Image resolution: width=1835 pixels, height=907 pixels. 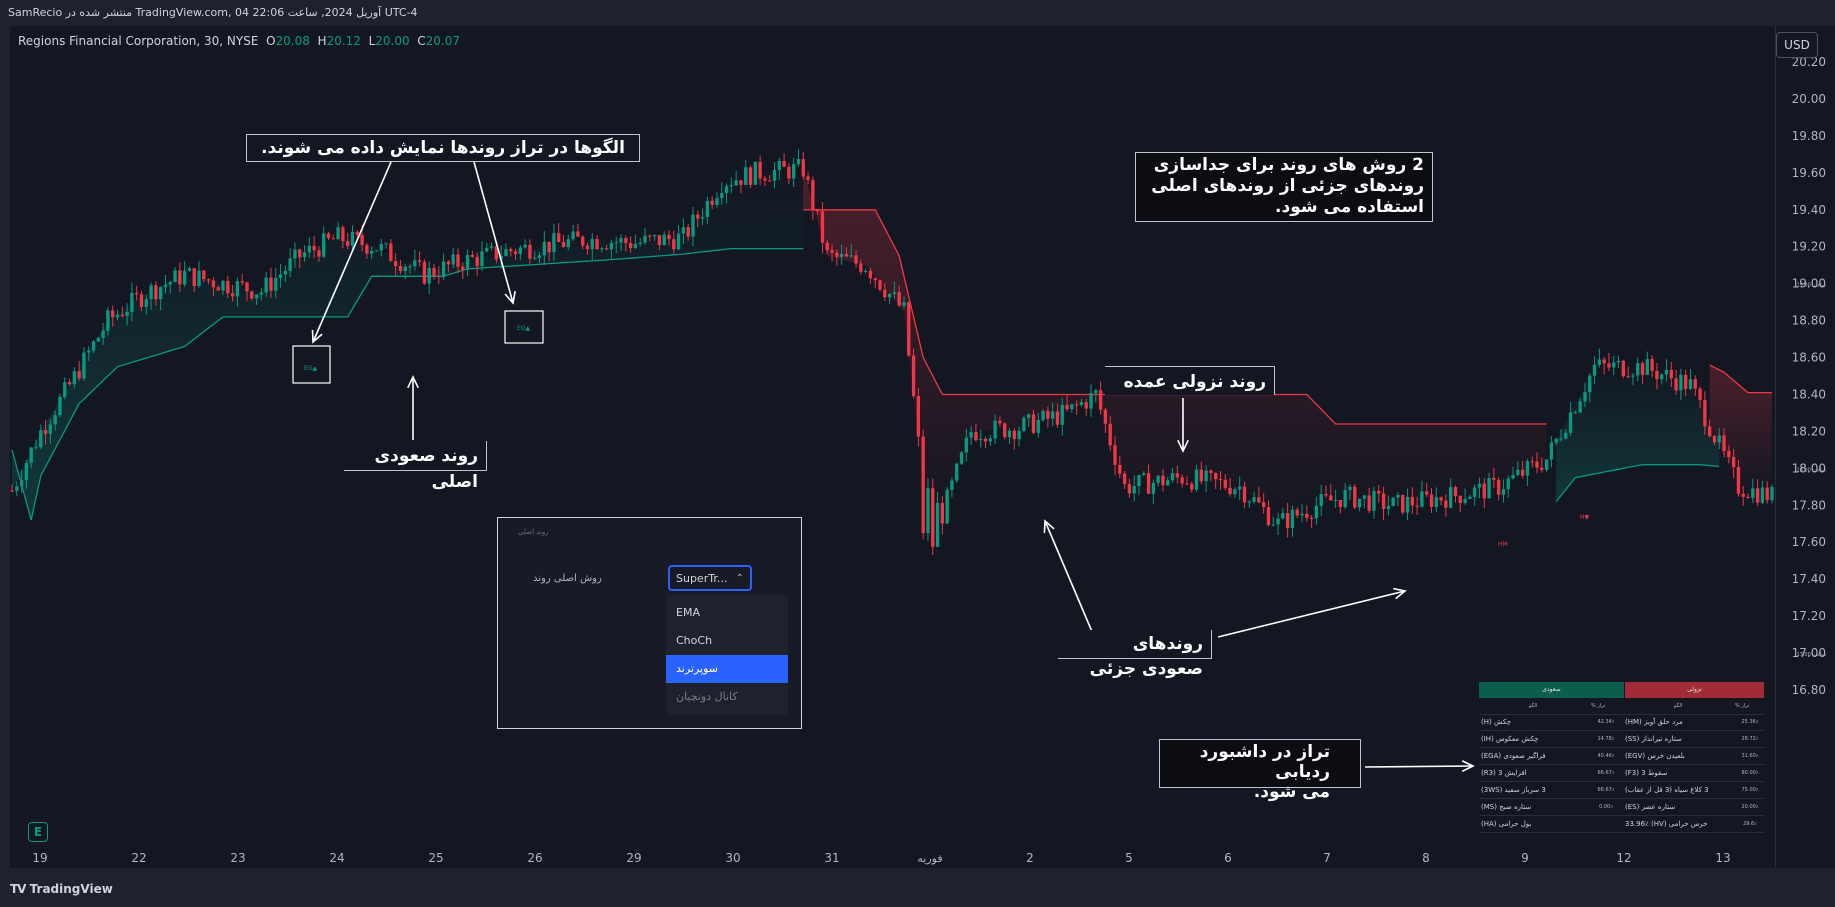 I want to click on y-tick-label: 17.40, so click(x=1809, y=579).